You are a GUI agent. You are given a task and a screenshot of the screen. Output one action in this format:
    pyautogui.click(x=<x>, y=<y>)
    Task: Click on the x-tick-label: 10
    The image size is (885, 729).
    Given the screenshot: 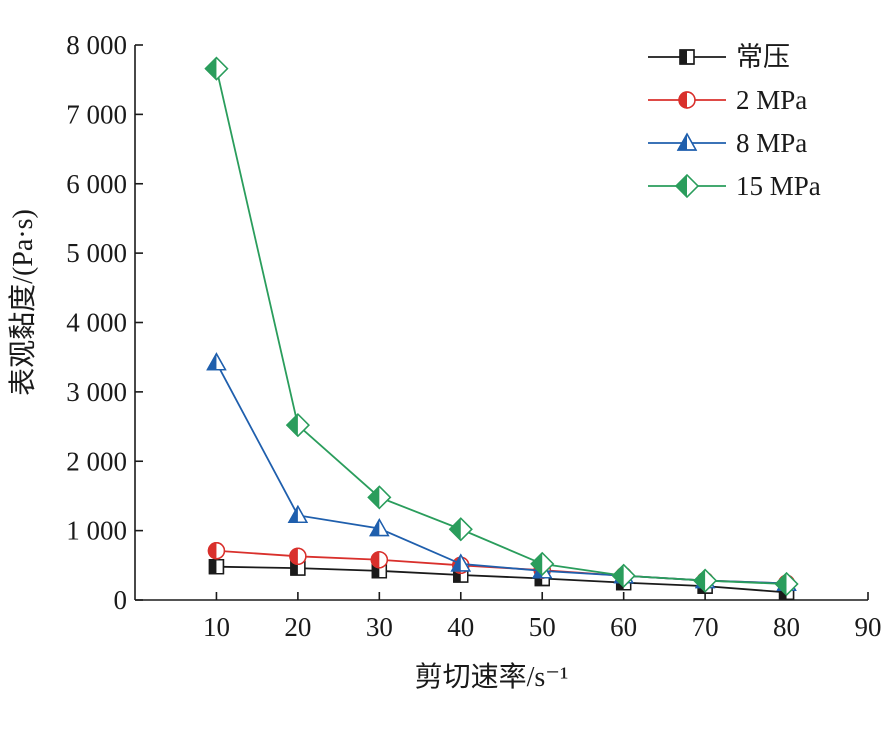 What is the action you would take?
    pyautogui.click(x=216, y=627)
    